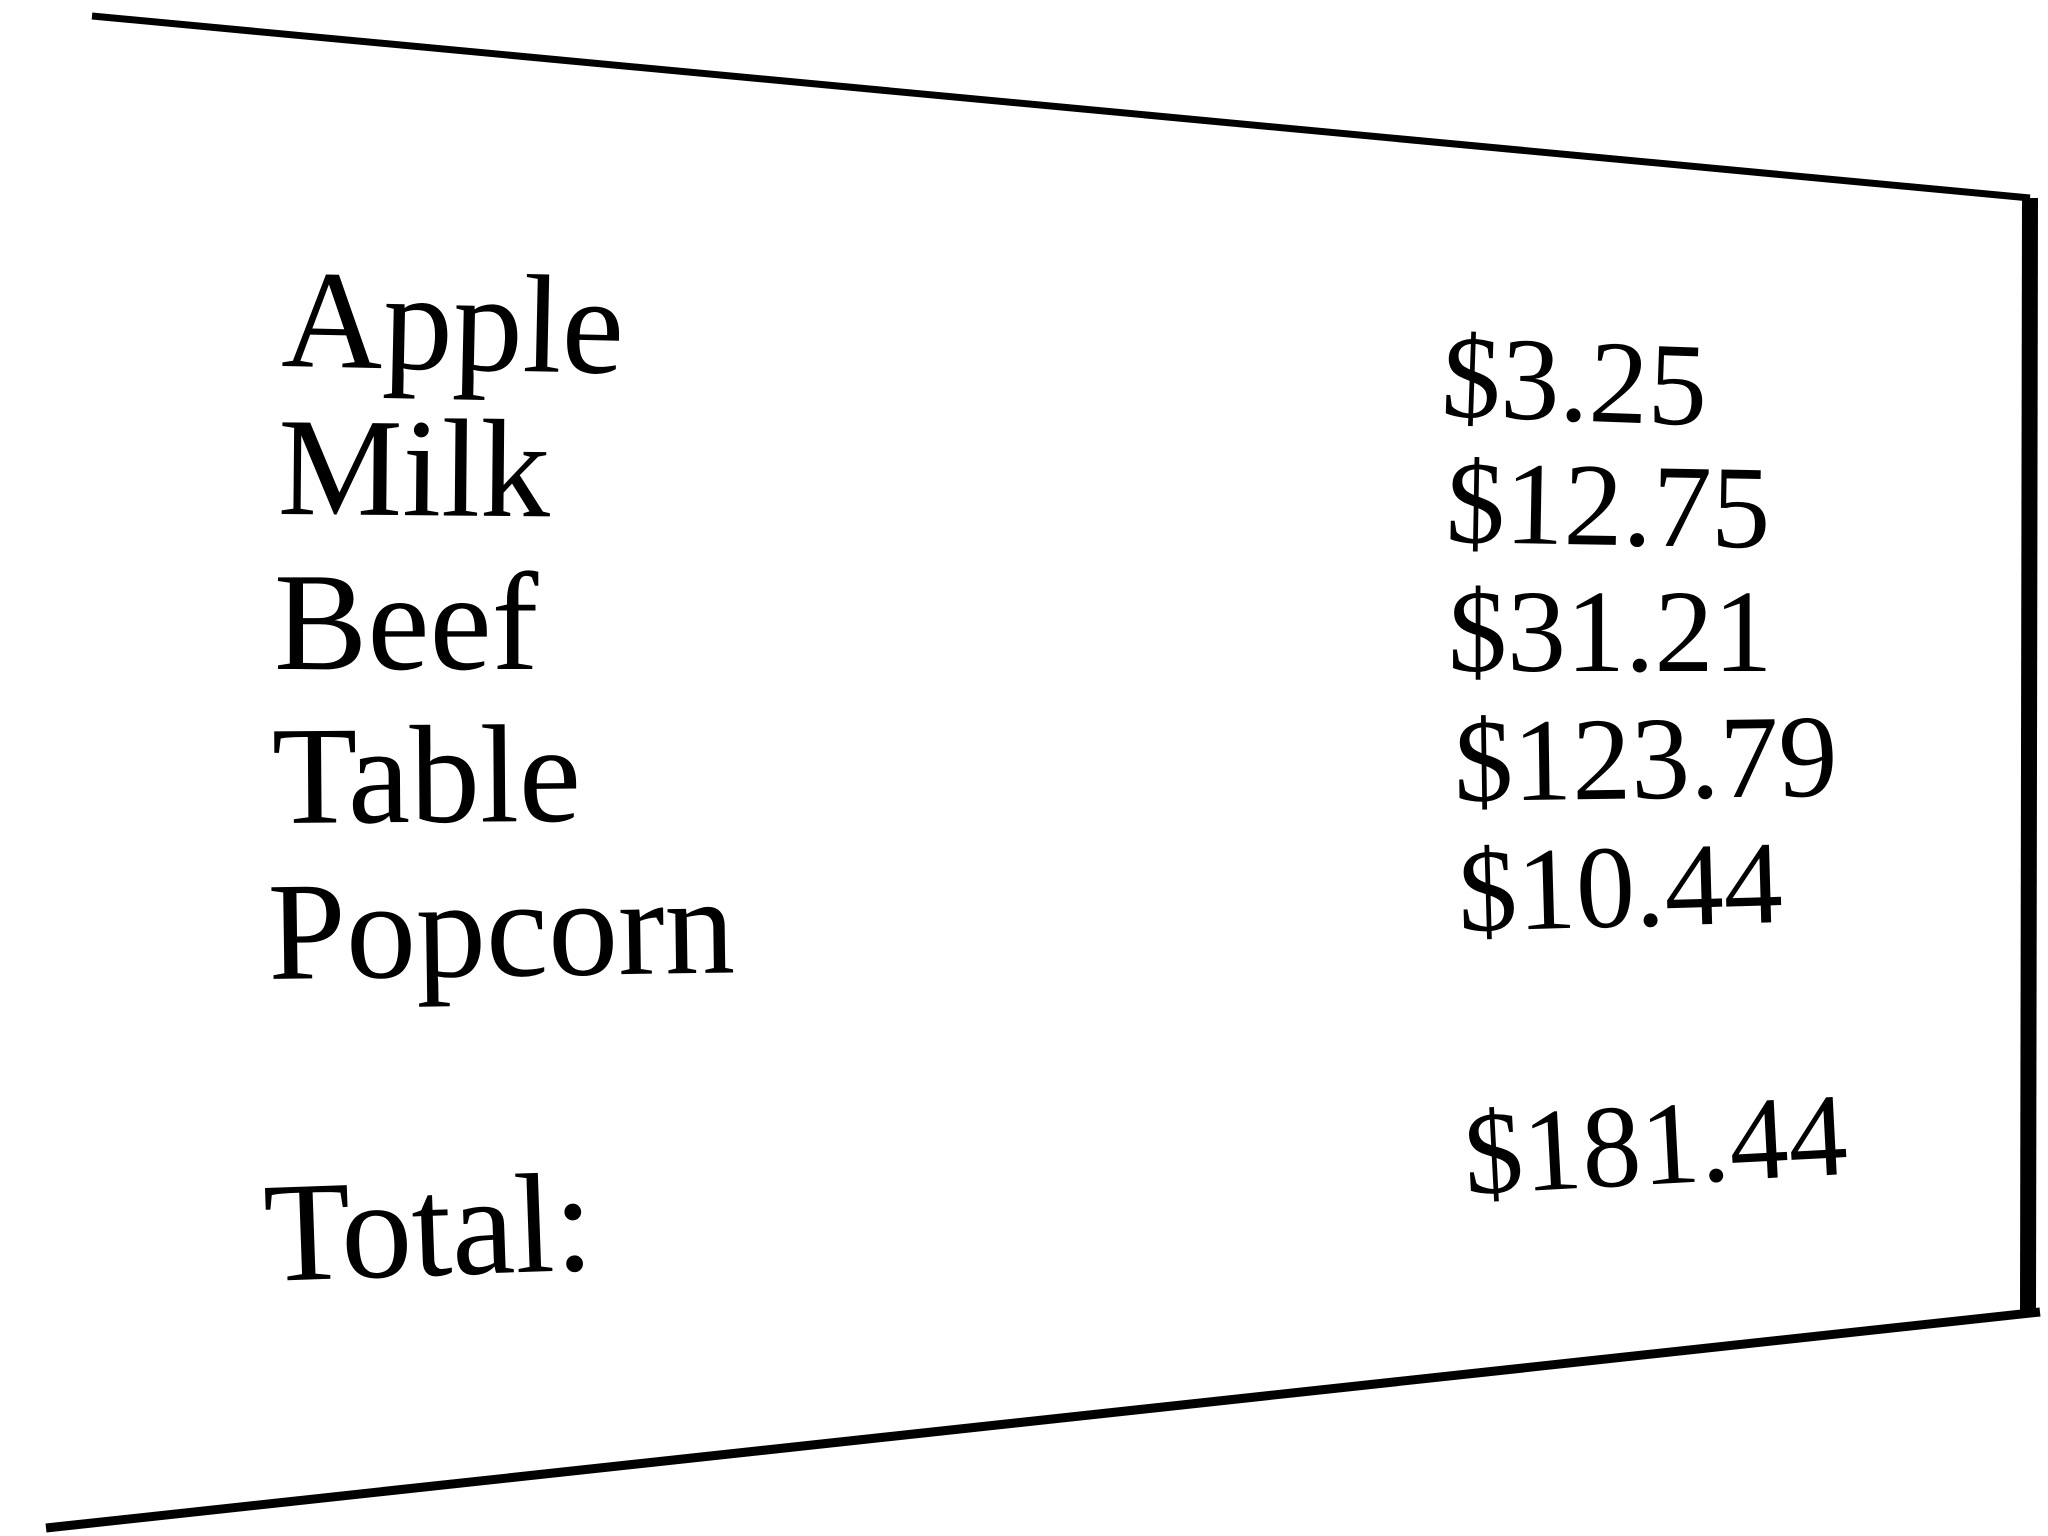 Image resolution: width=2048 pixels, height=1536 pixels. Describe the element at coordinates (1608, 505) in the screenshot. I see `item-price-milk: $12.75` at that location.